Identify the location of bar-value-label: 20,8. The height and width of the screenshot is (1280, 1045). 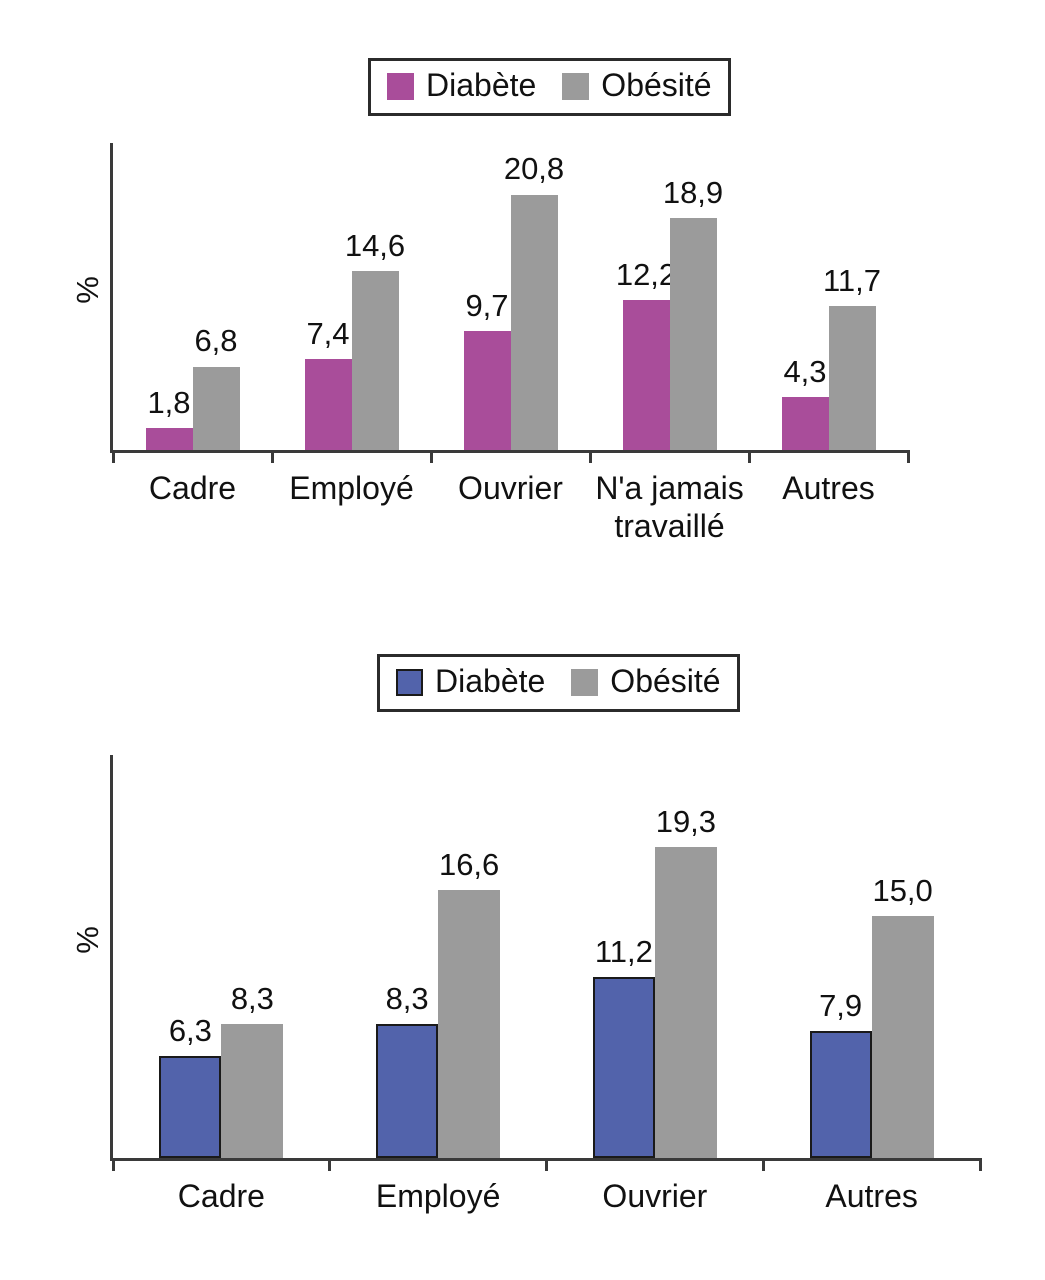
(534, 169).